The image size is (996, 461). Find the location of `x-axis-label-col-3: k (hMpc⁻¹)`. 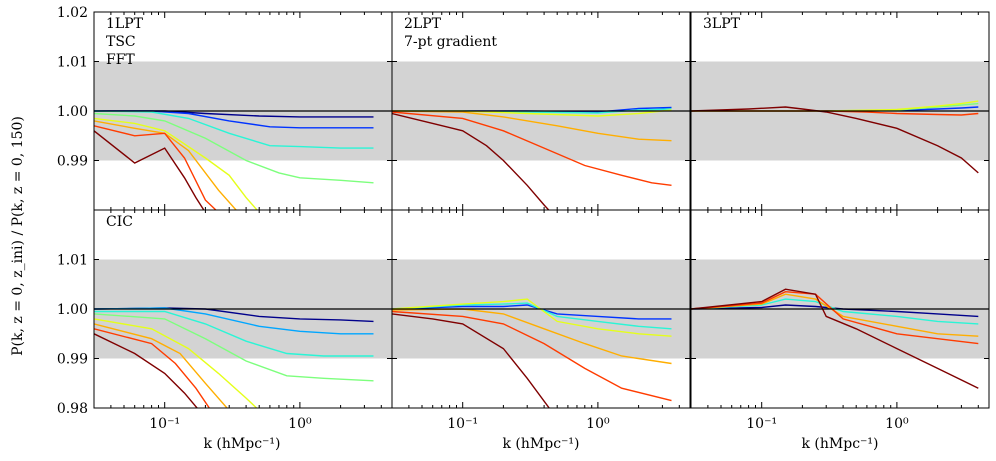

x-axis-label-col-3: k (hMpc⁻¹) is located at coordinates (839, 444).